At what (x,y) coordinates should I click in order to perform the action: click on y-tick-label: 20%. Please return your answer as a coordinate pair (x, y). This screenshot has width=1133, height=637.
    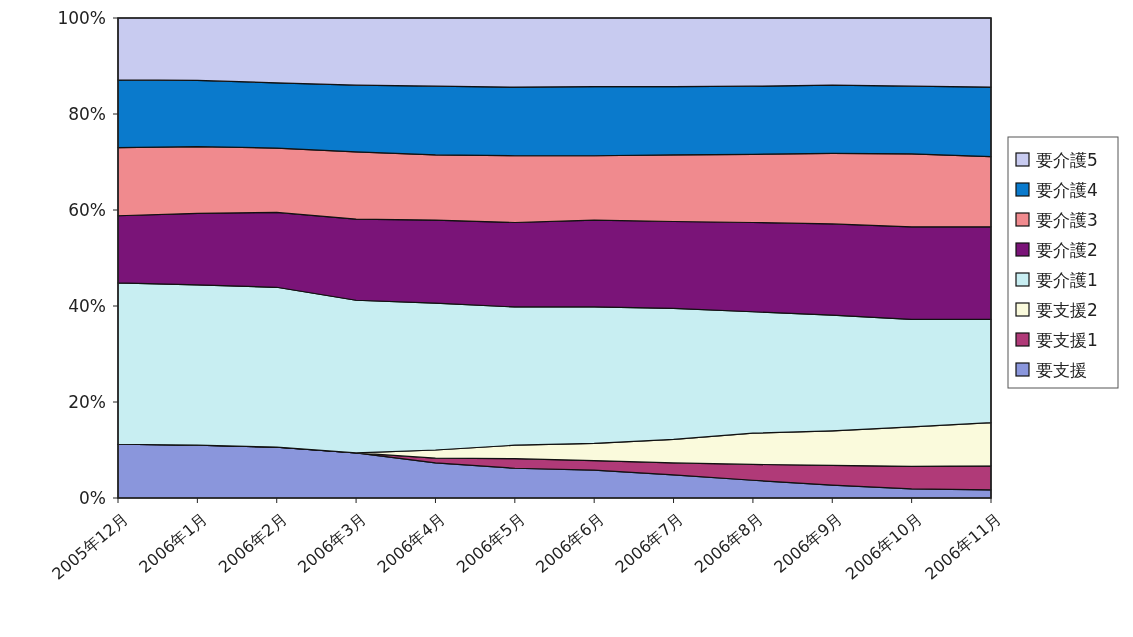
    Looking at the image, I should click on (87, 401).